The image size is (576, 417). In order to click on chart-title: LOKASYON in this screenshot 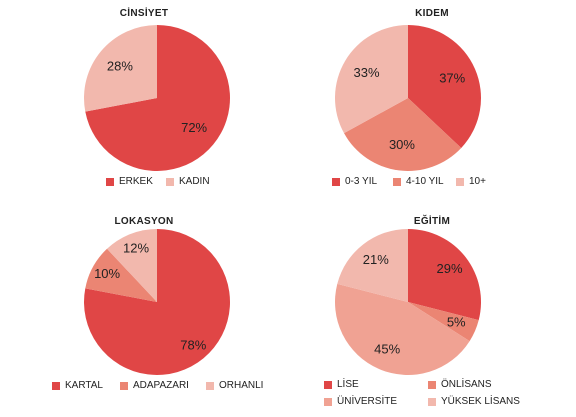, I will do `click(144, 221)`.